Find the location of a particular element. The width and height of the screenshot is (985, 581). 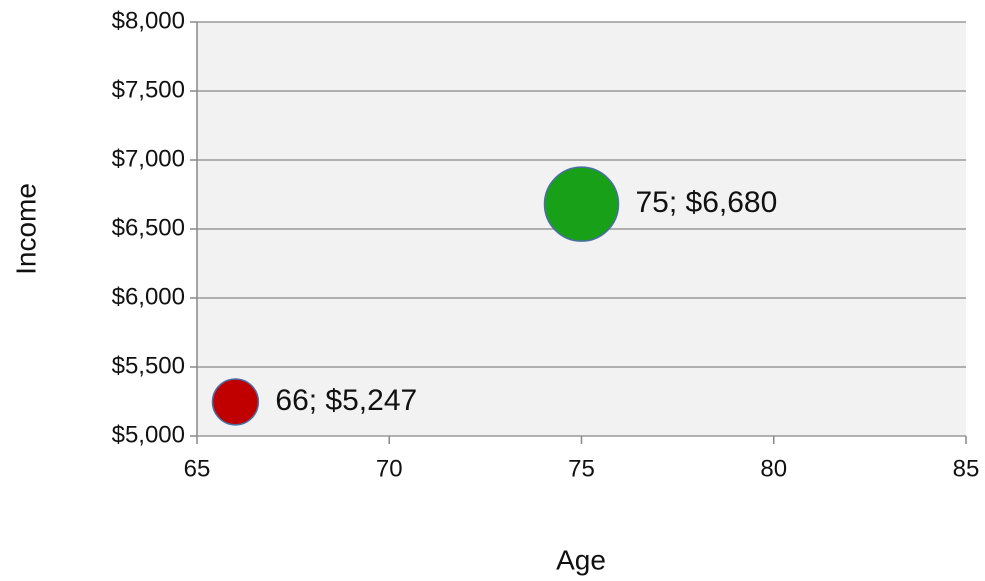

x-axis-title: Age is located at coordinates (581, 559).